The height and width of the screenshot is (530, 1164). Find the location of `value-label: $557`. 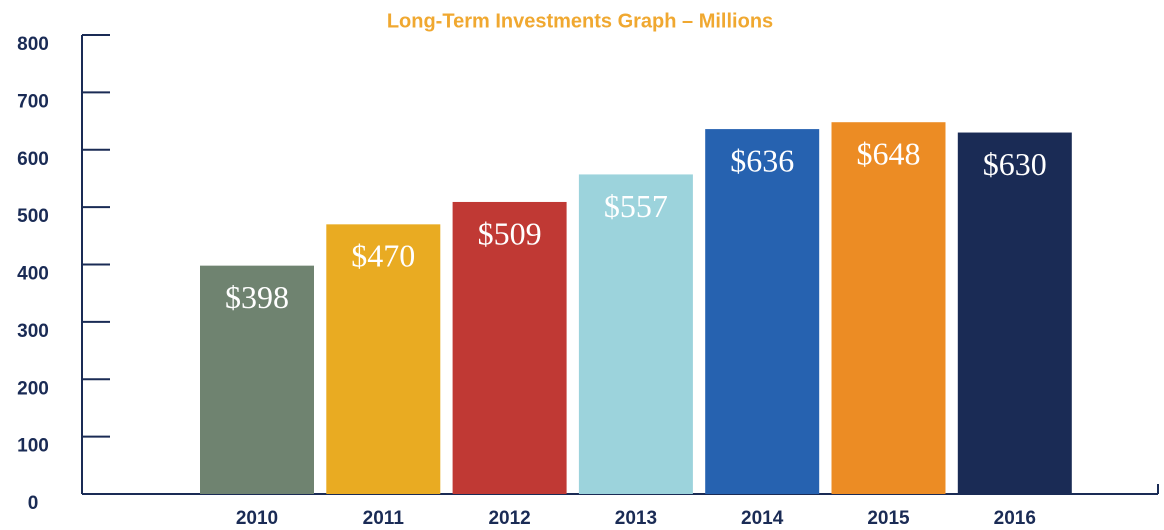

value-label: $557 is located at coordinates (636, 206).